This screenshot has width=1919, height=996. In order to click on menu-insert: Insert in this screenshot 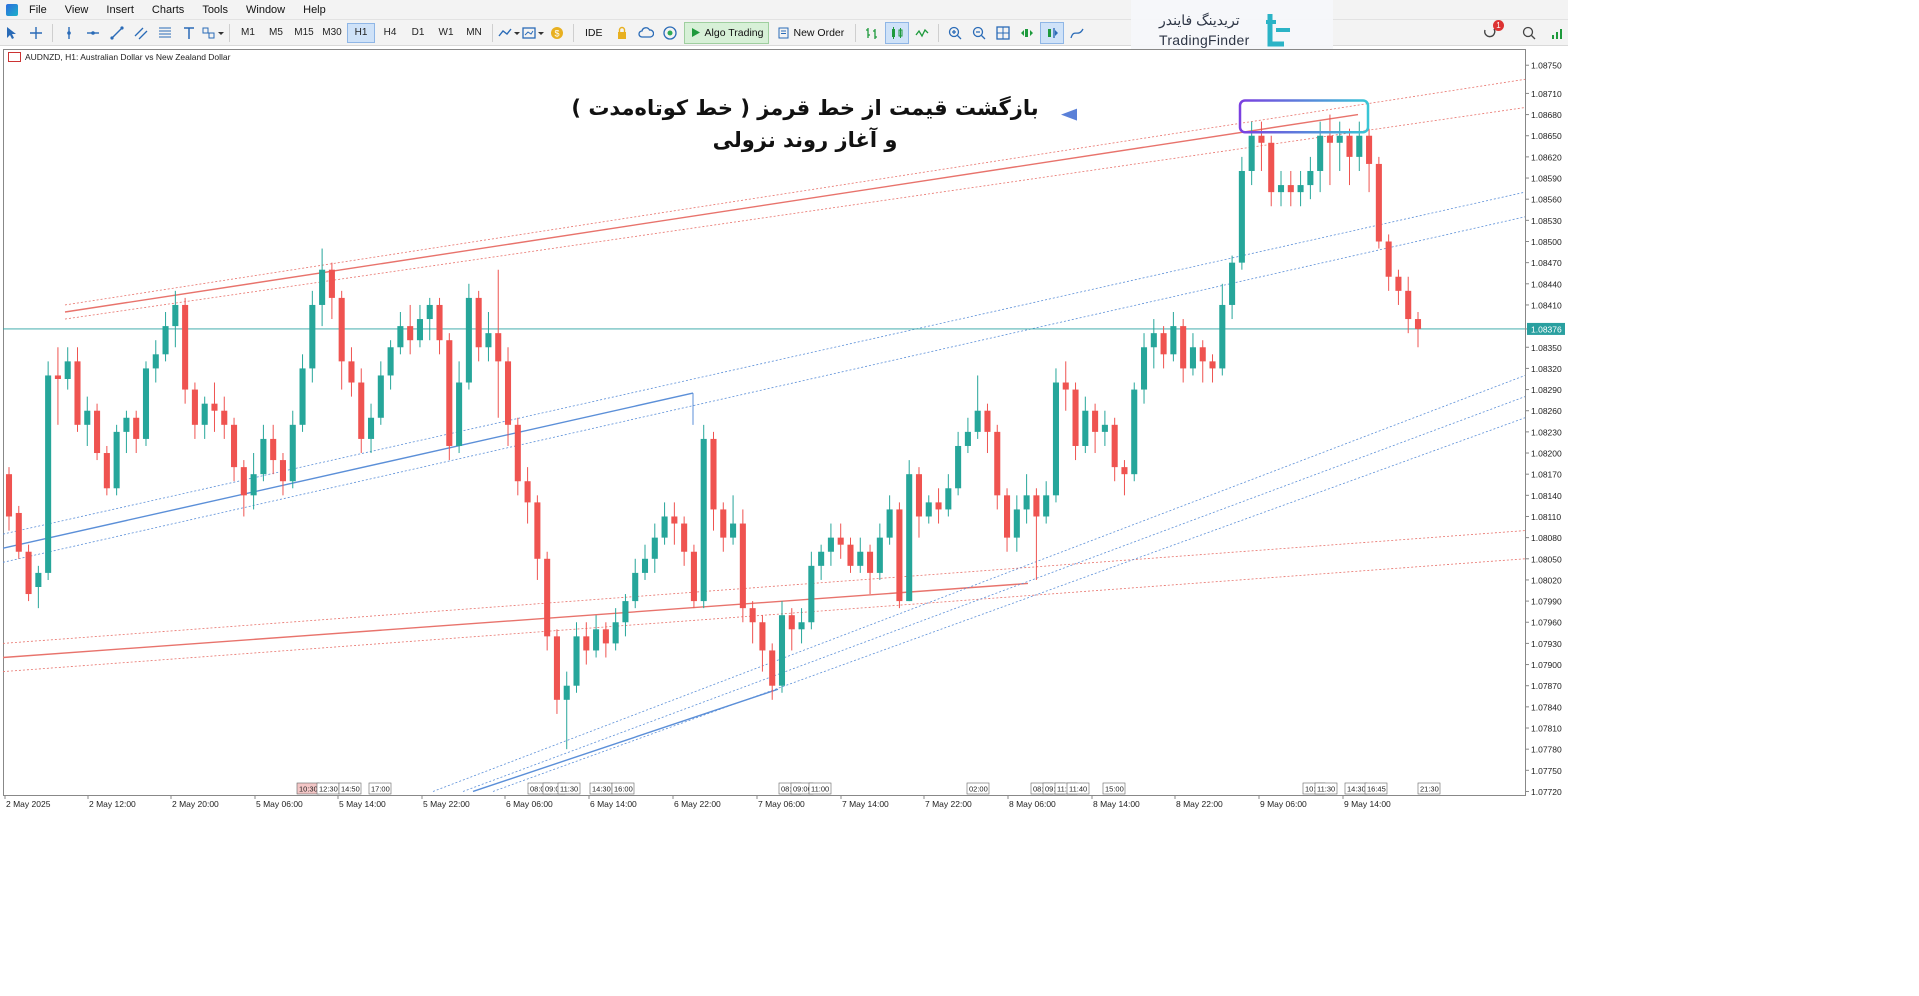, I will do `click(120, 9)`.